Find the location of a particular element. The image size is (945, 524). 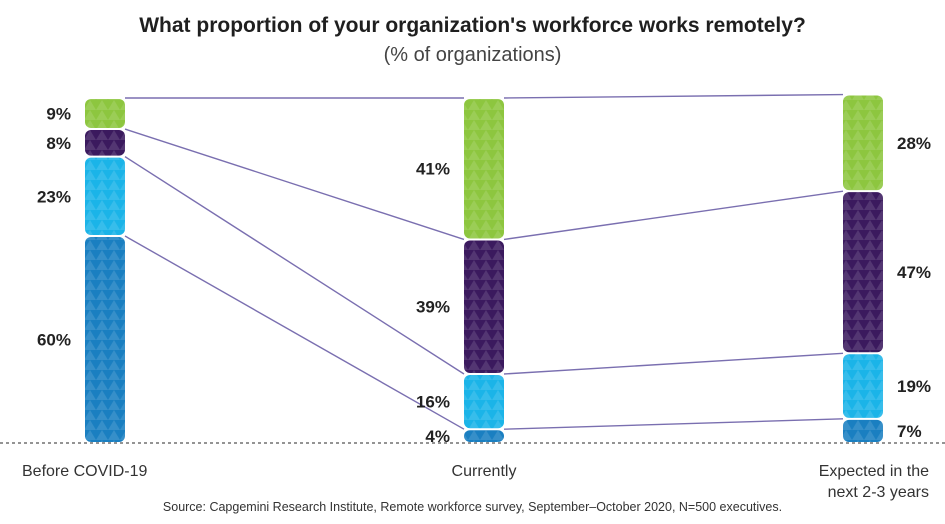

category-label: Expected in the next 2-3 years is located at coordinates (874, 482).